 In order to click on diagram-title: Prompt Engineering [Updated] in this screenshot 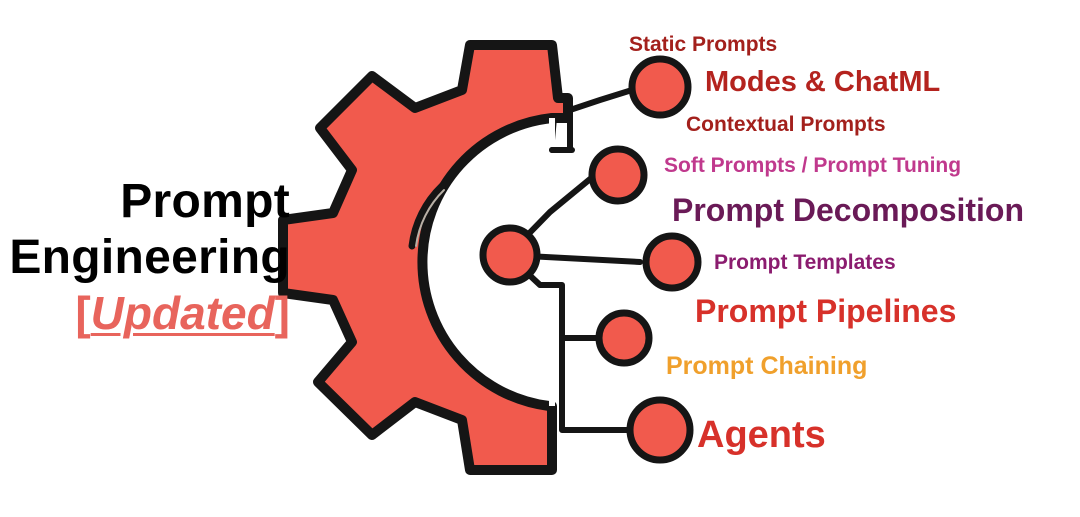, I will do `click(145, 256)`.